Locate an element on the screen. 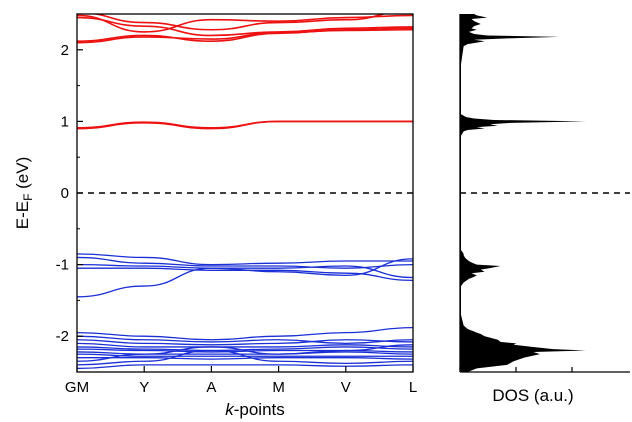 The image size is (632, 422). dos-x-axis-label: DOS (a.u.) is located at coordinates (532, 395).